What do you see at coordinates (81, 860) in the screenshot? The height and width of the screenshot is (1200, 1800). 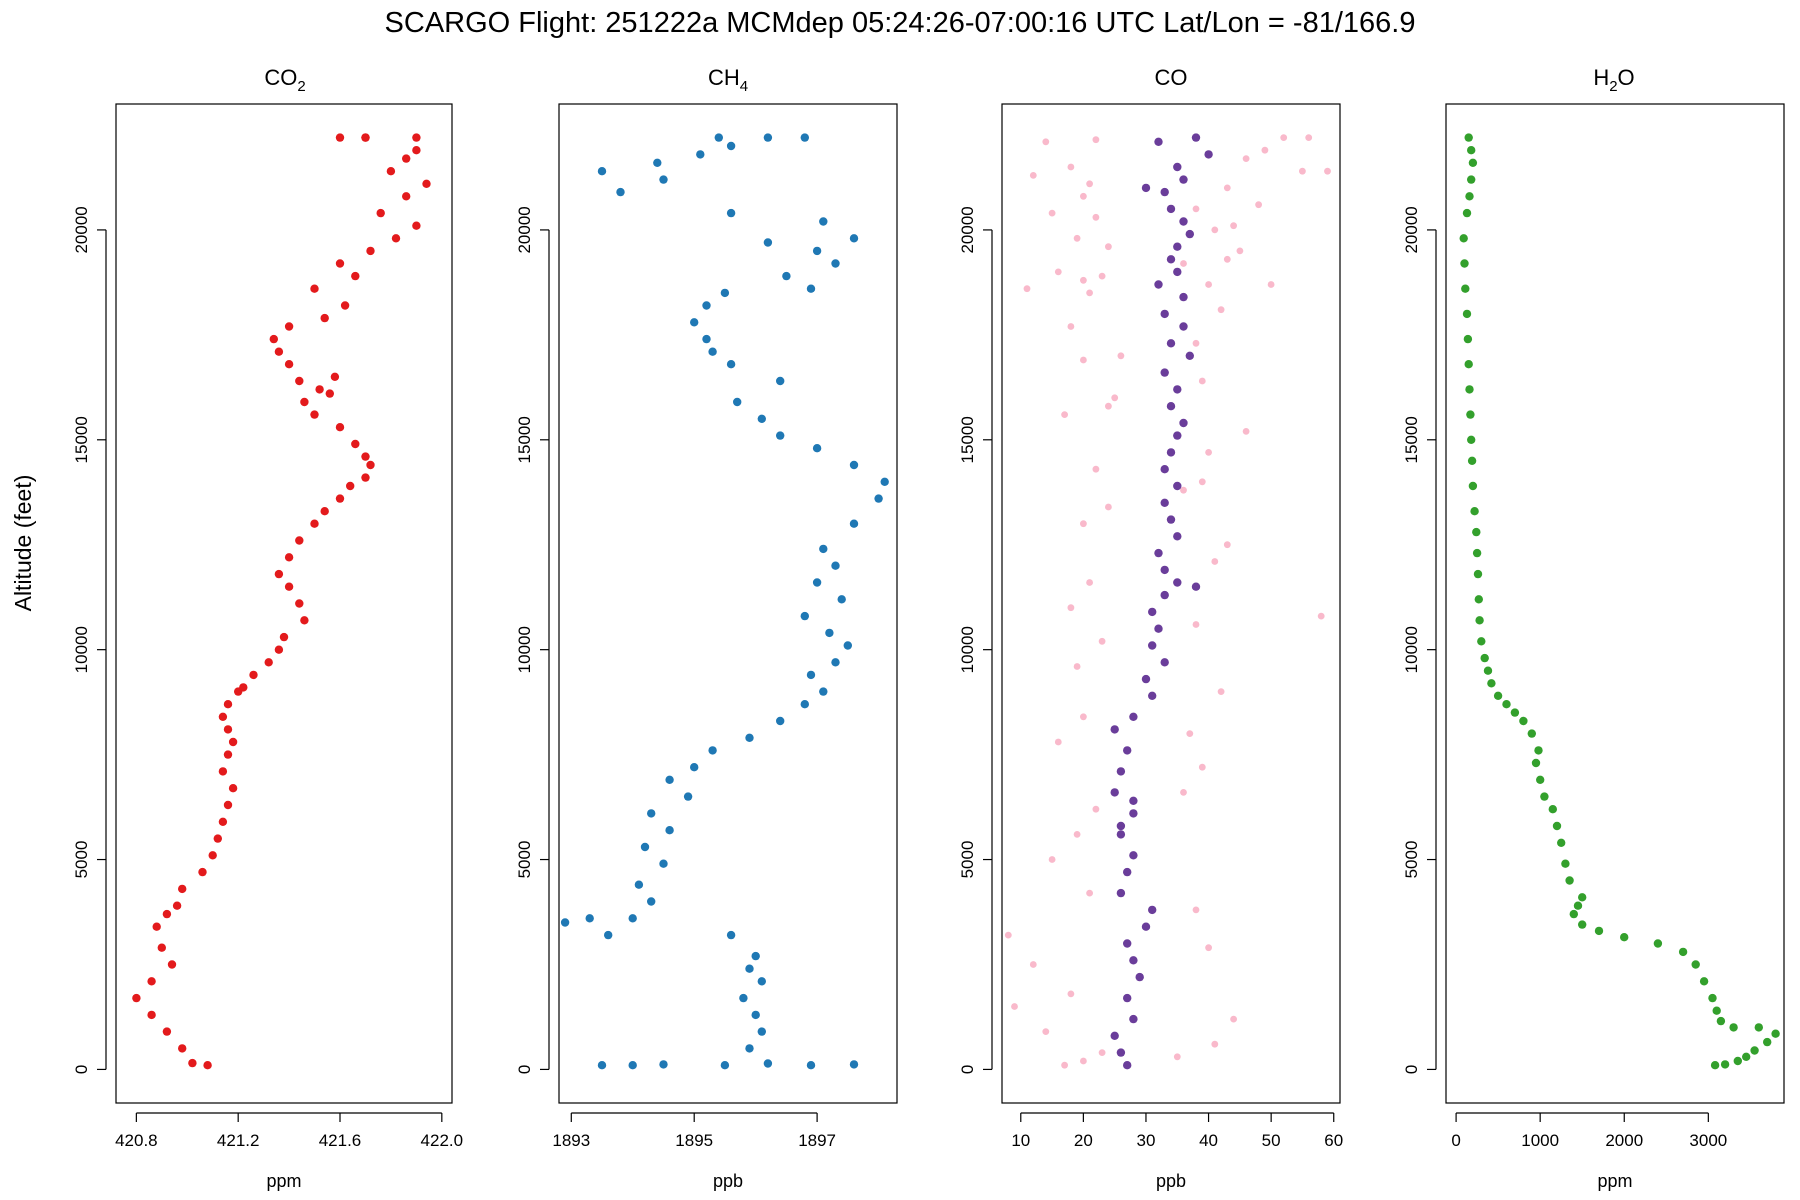 I see `co2-y-tick-label: 5000` at bounding box center [81, 860].